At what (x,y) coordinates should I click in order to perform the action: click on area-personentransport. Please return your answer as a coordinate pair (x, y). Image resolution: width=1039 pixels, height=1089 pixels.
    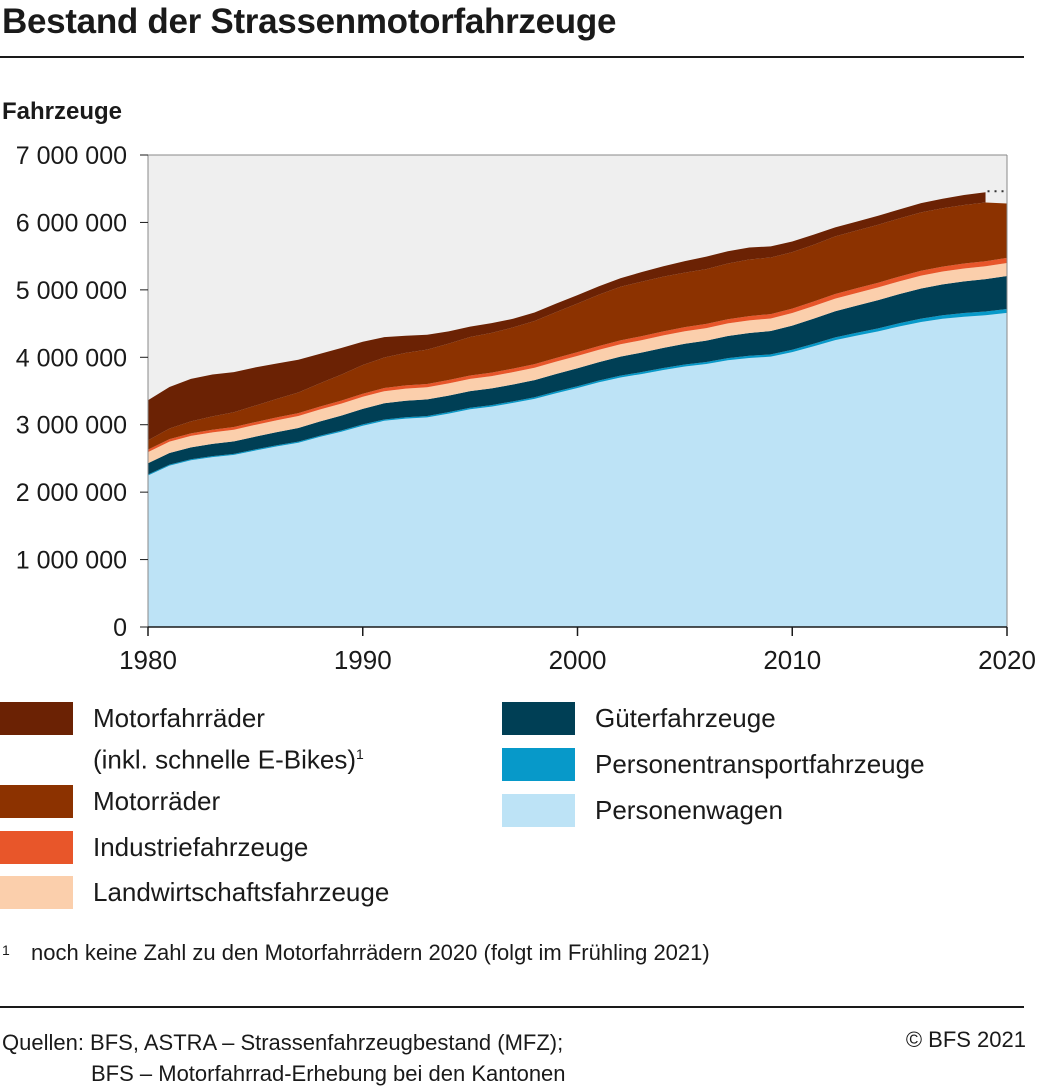
    Looking at the image, I should click on (577, 392).